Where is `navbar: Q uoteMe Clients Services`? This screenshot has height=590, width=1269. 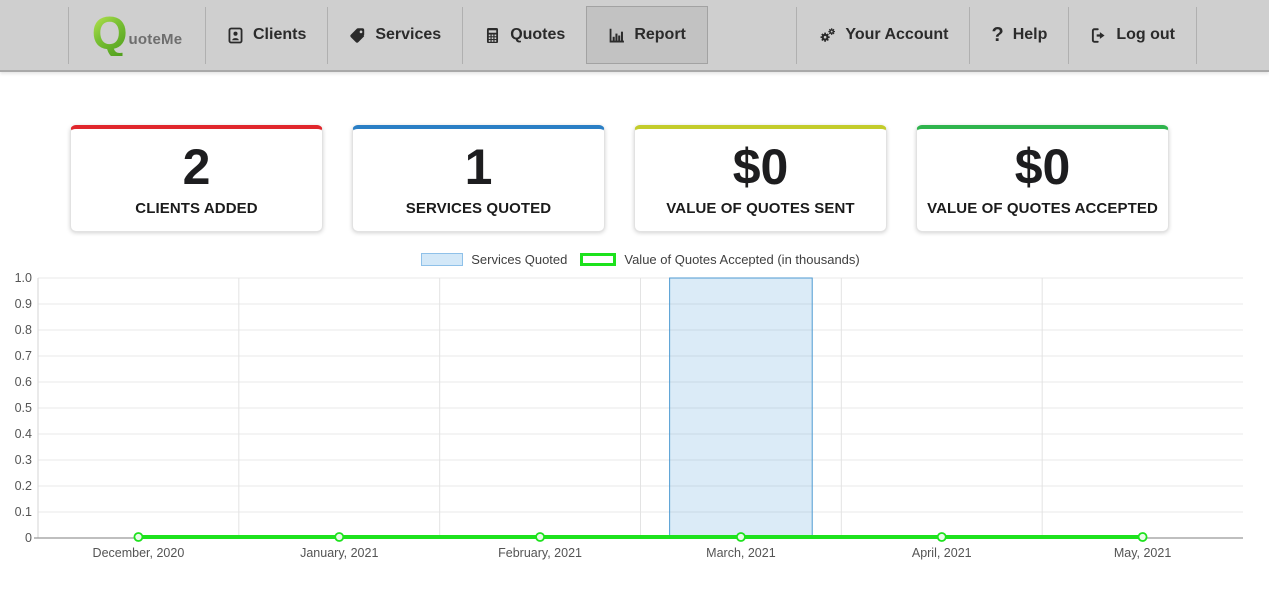
navbar: Q uoteMe Clients Services is located at coordinates (634, 36).